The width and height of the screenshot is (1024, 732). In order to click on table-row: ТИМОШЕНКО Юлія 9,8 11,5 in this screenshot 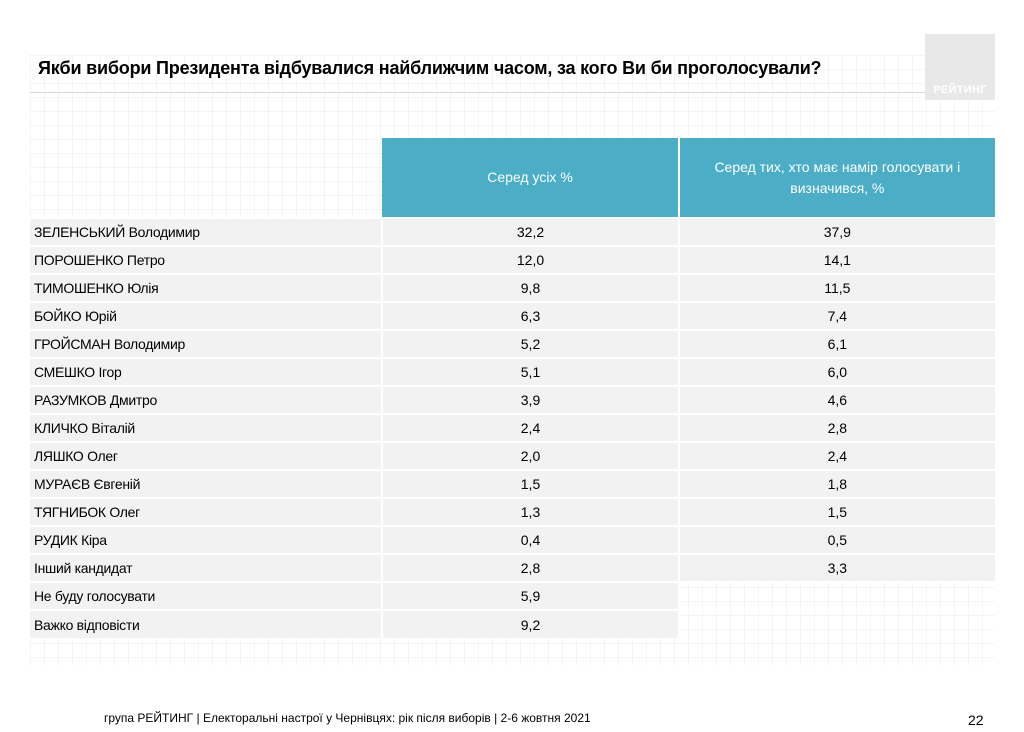, I will do `click(512, 287)`.